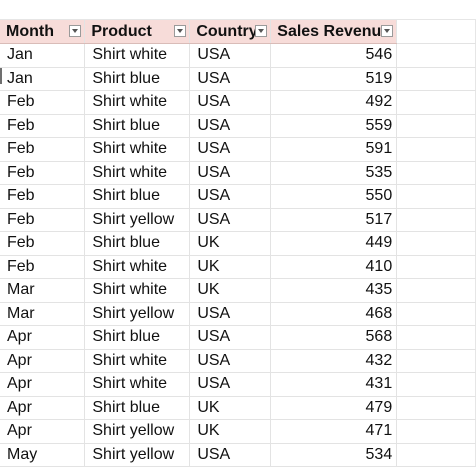  I want to click on header-month: Month, so click(43, 32).